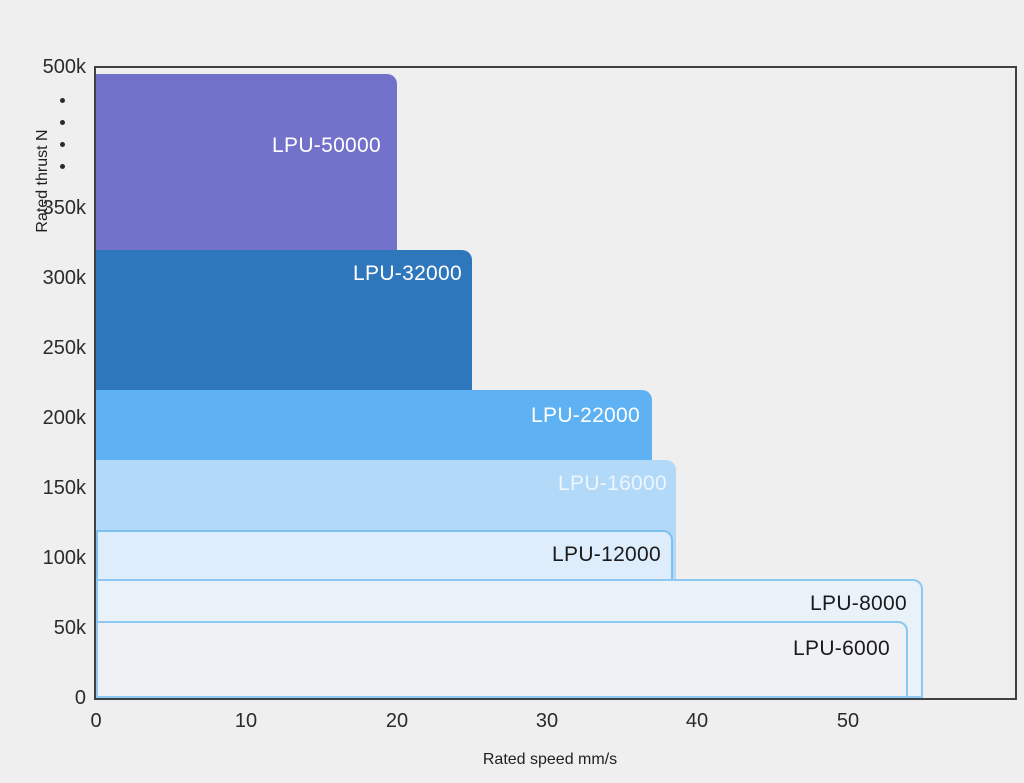 The height and width of the screenshot is (783, 1024). What do you see at coordinates (550, 759) in the screenshot?
I see `x-axis-title: Rated speed mm/s` at bounding box center [550, 759].